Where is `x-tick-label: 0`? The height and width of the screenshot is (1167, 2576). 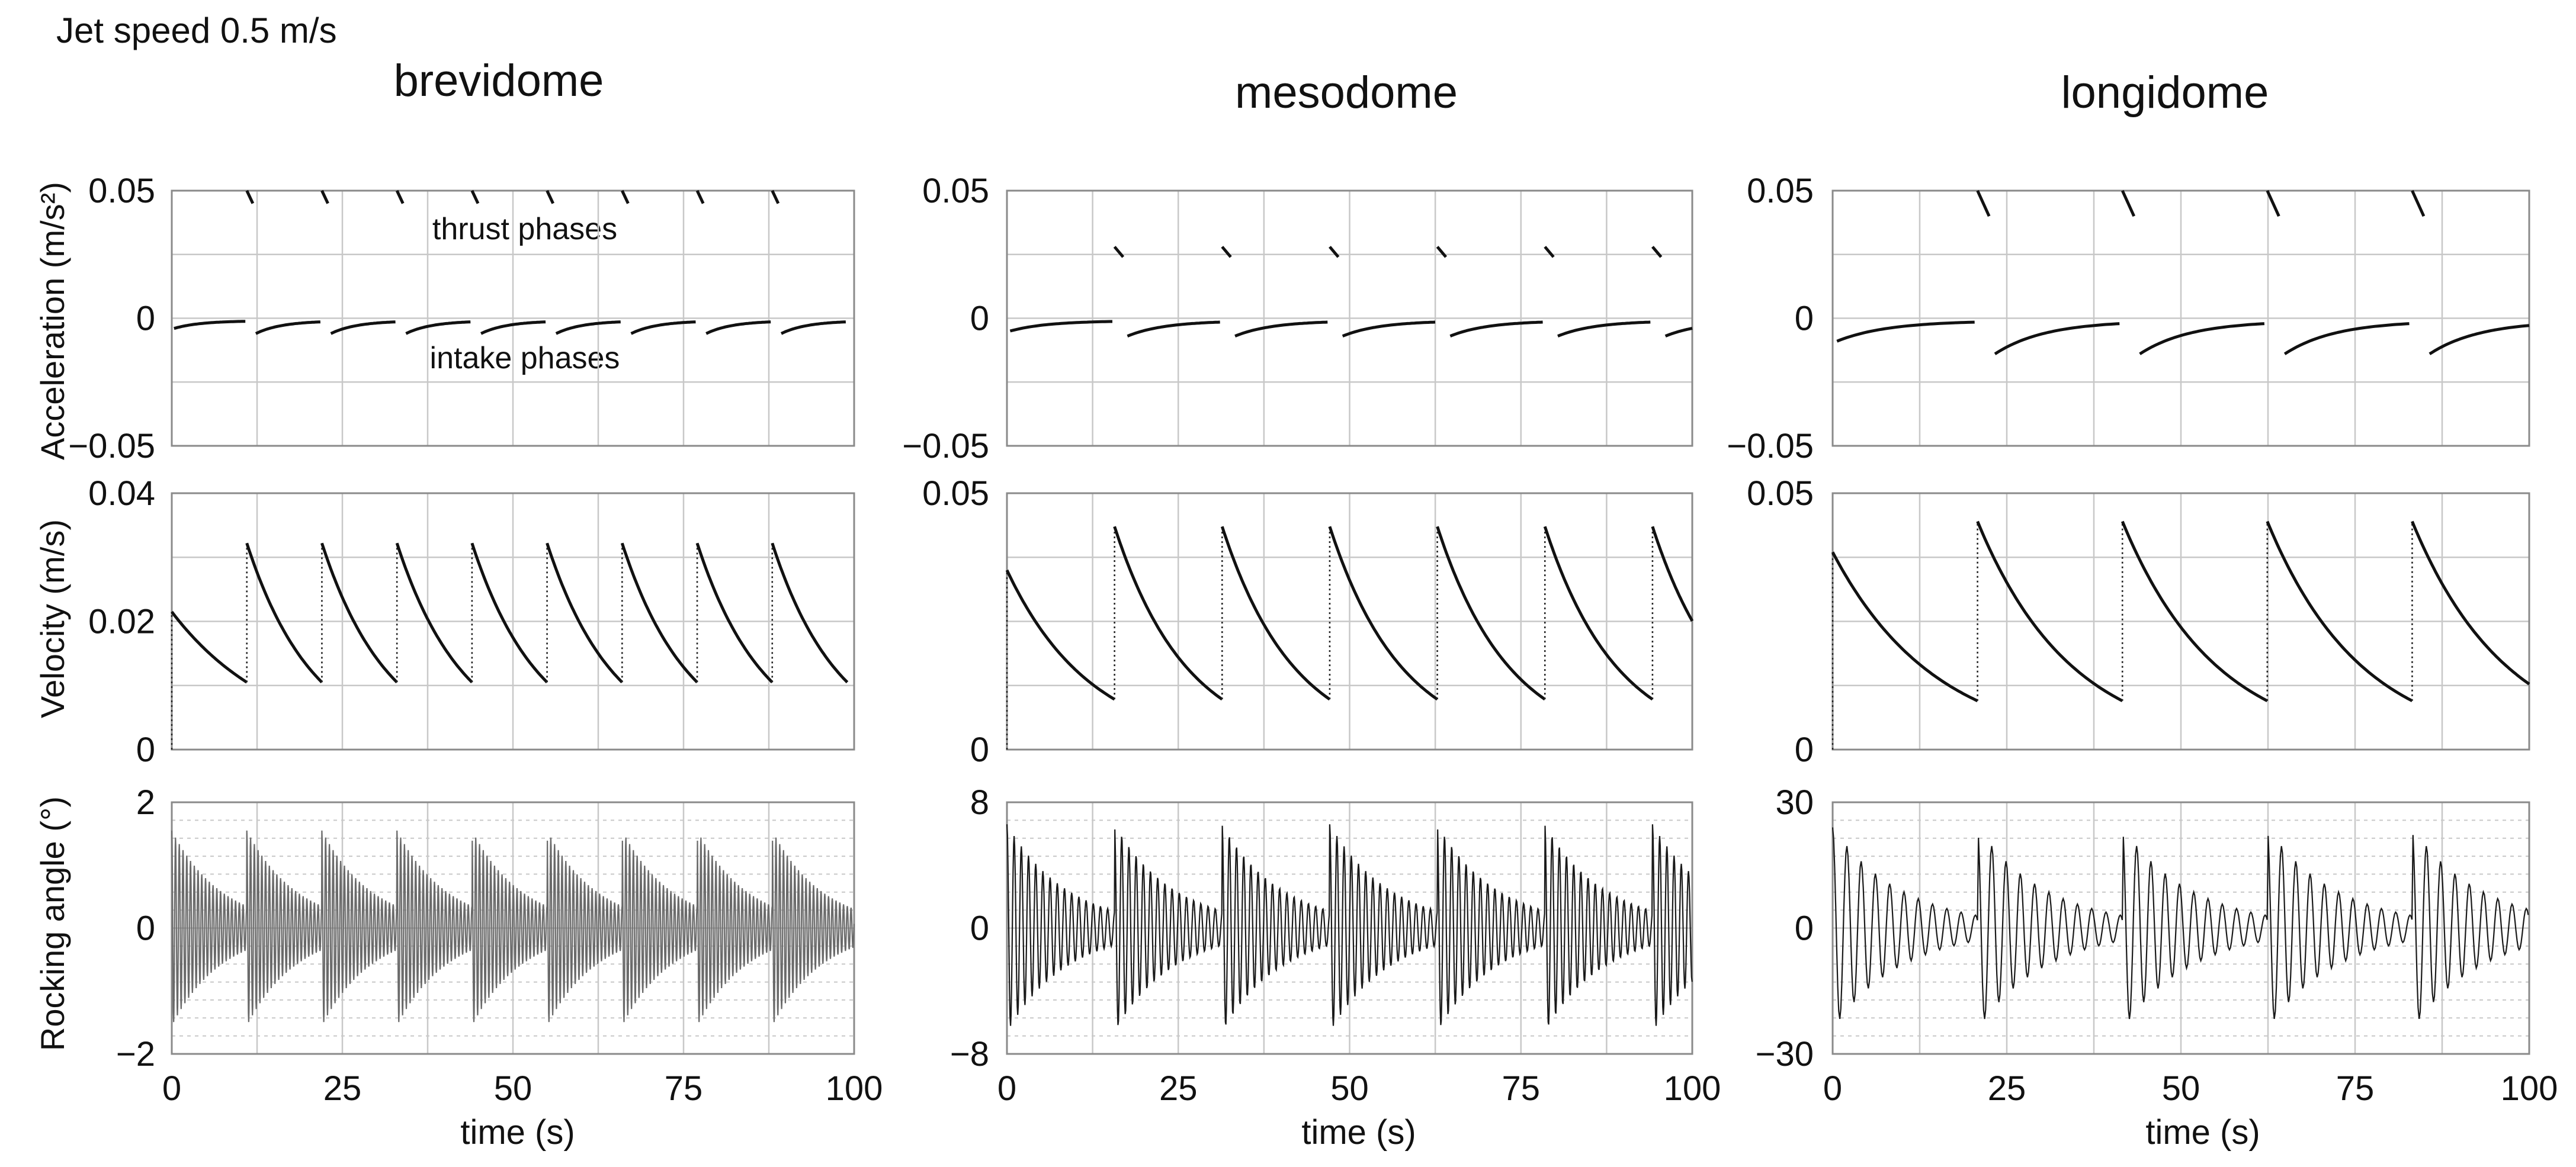 x-tick-label: 0 is located at coordinates (1006, 1088).